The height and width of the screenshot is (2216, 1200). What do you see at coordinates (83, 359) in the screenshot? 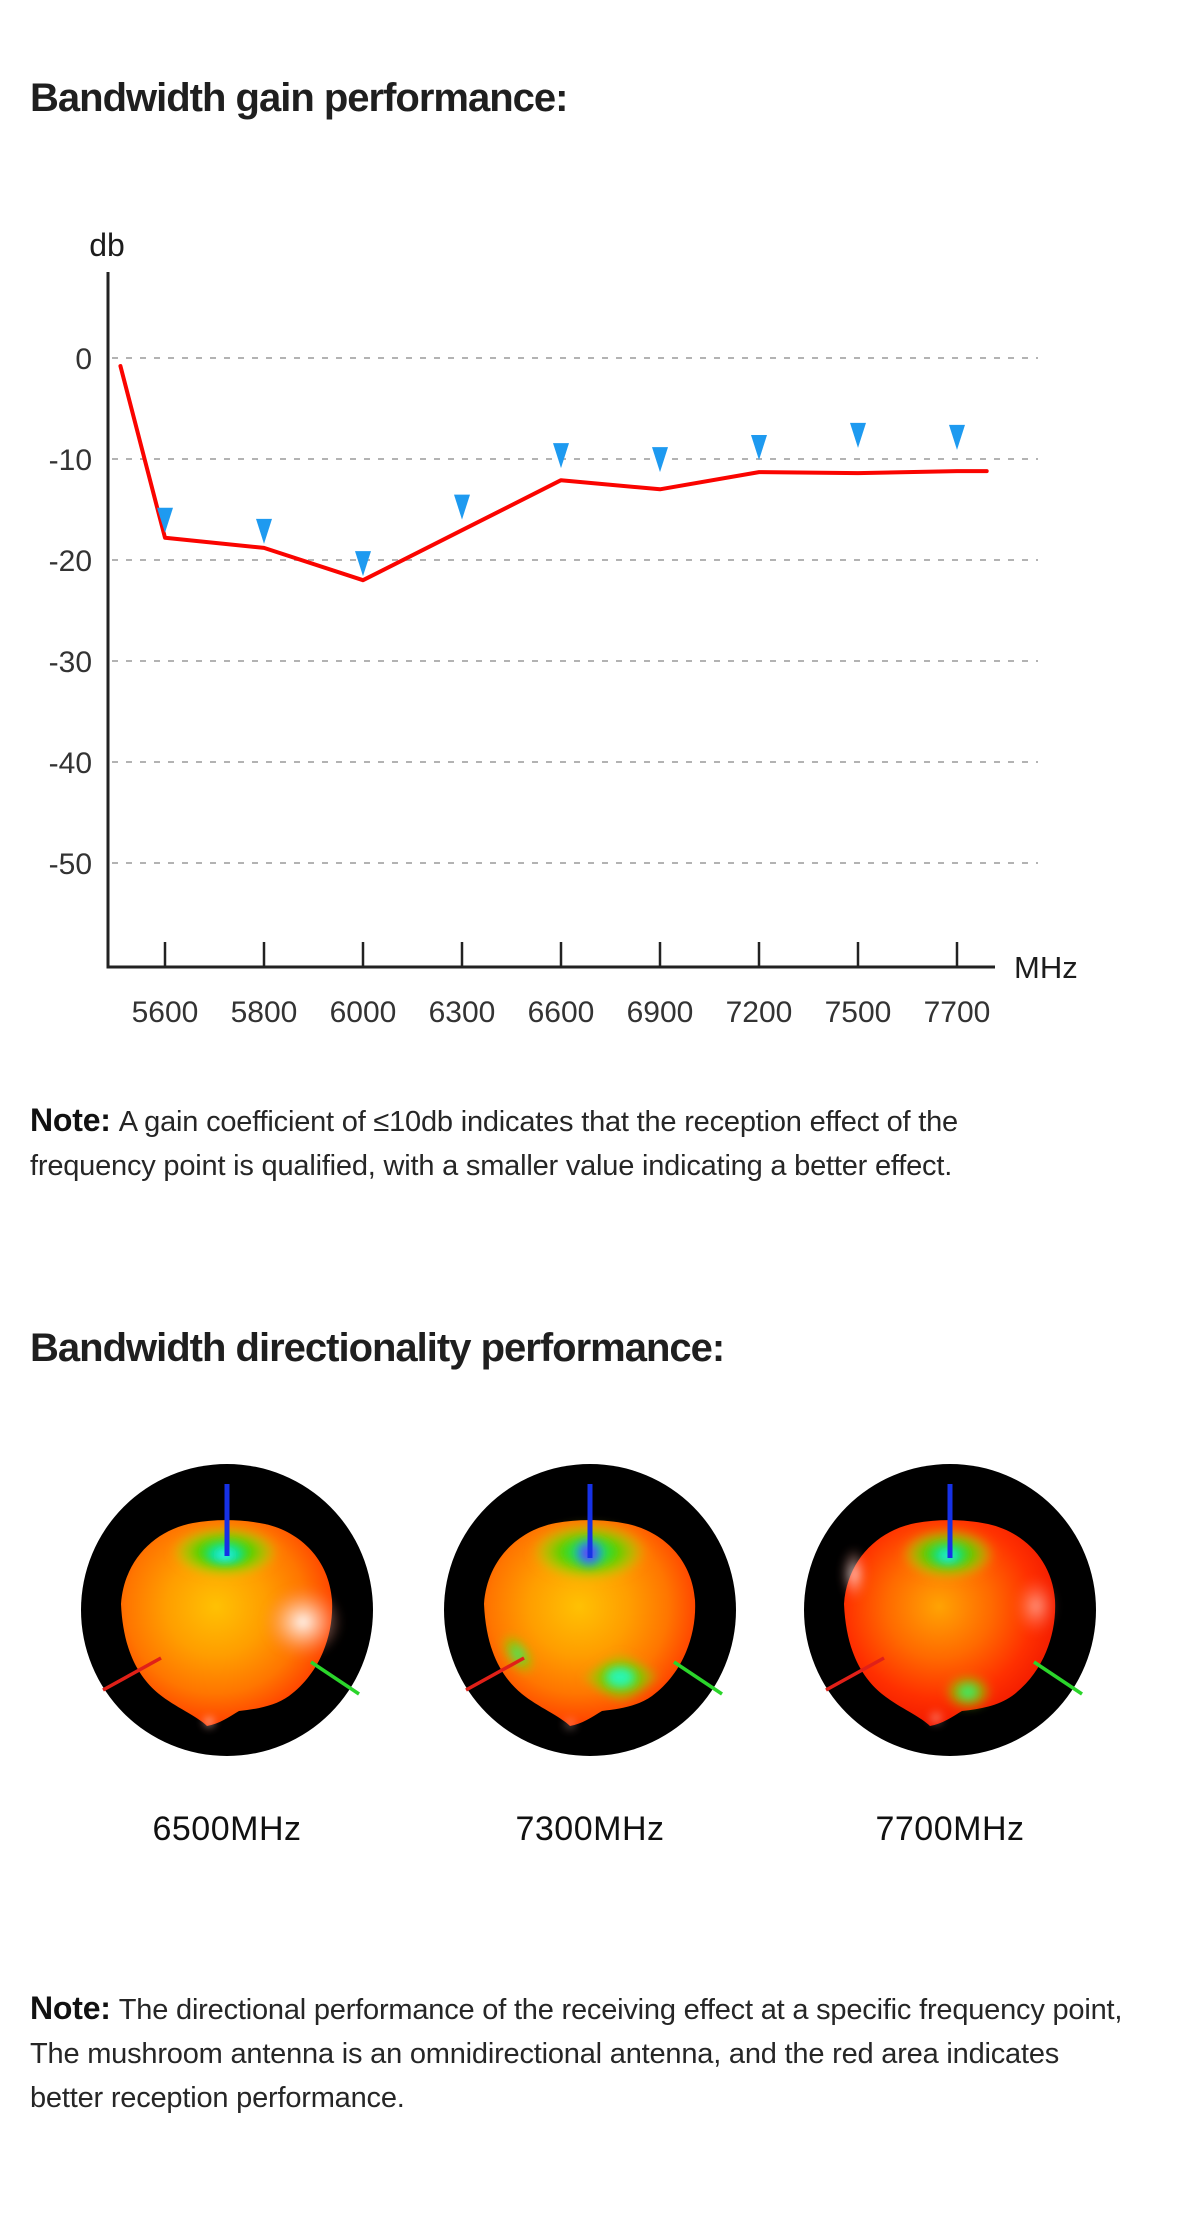
I see `y-tick-label: 0` at bounding box center [83, 359].